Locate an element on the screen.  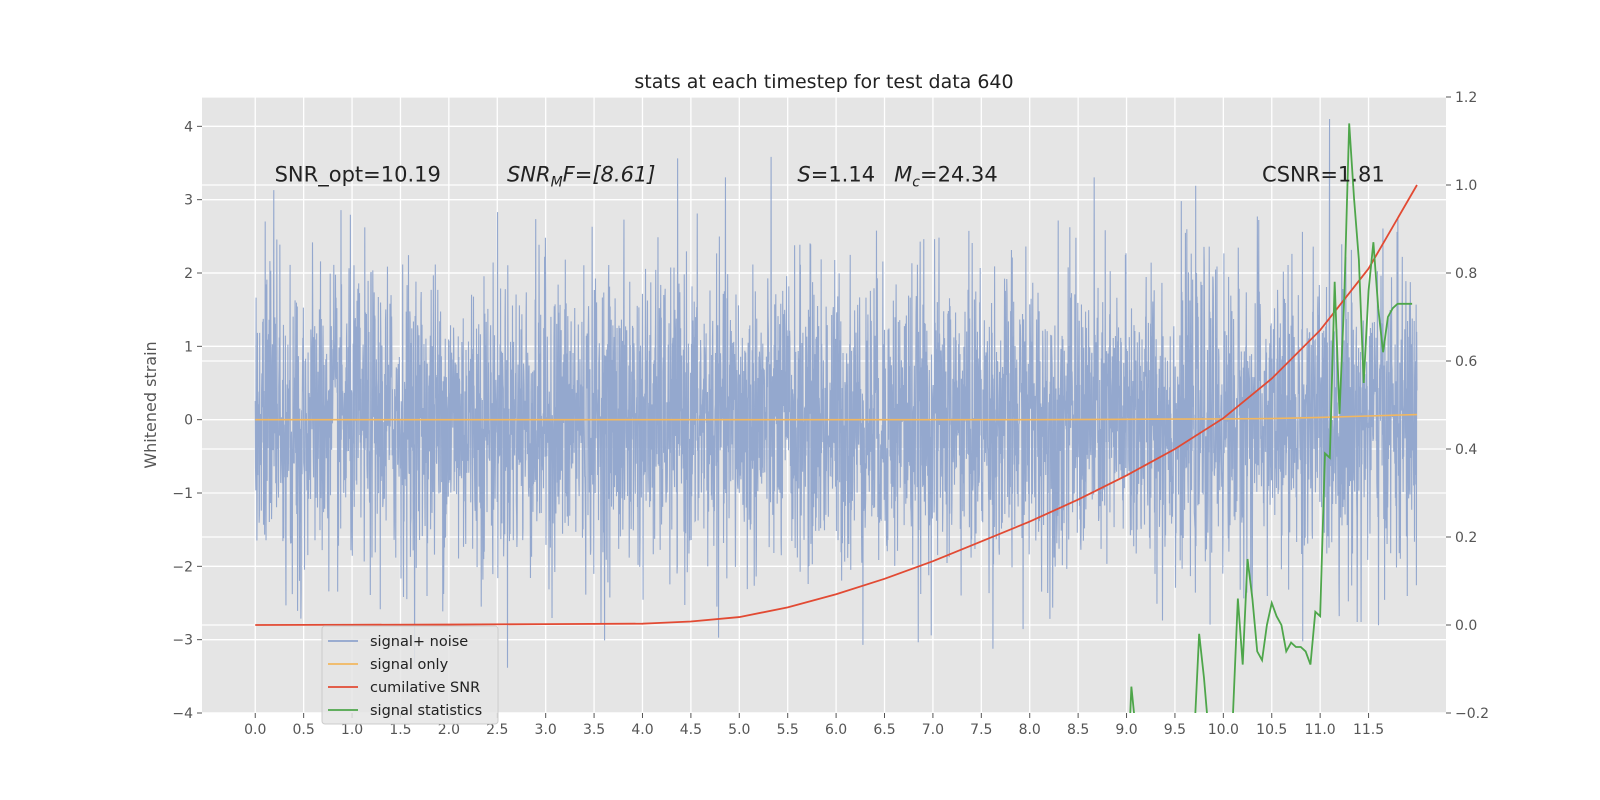
annotation-snr-opt: SNR_opt=10.19 is located at coordinates (358, 174).